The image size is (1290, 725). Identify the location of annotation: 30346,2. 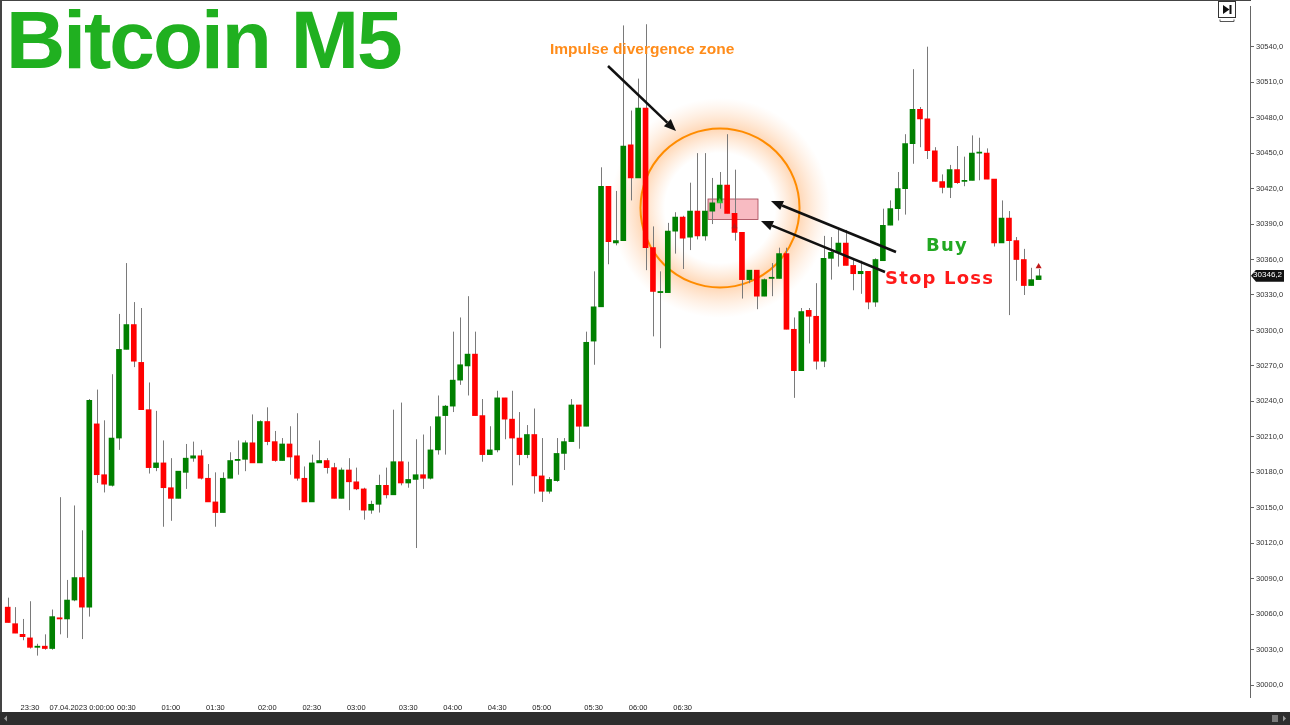
(1267, 275).